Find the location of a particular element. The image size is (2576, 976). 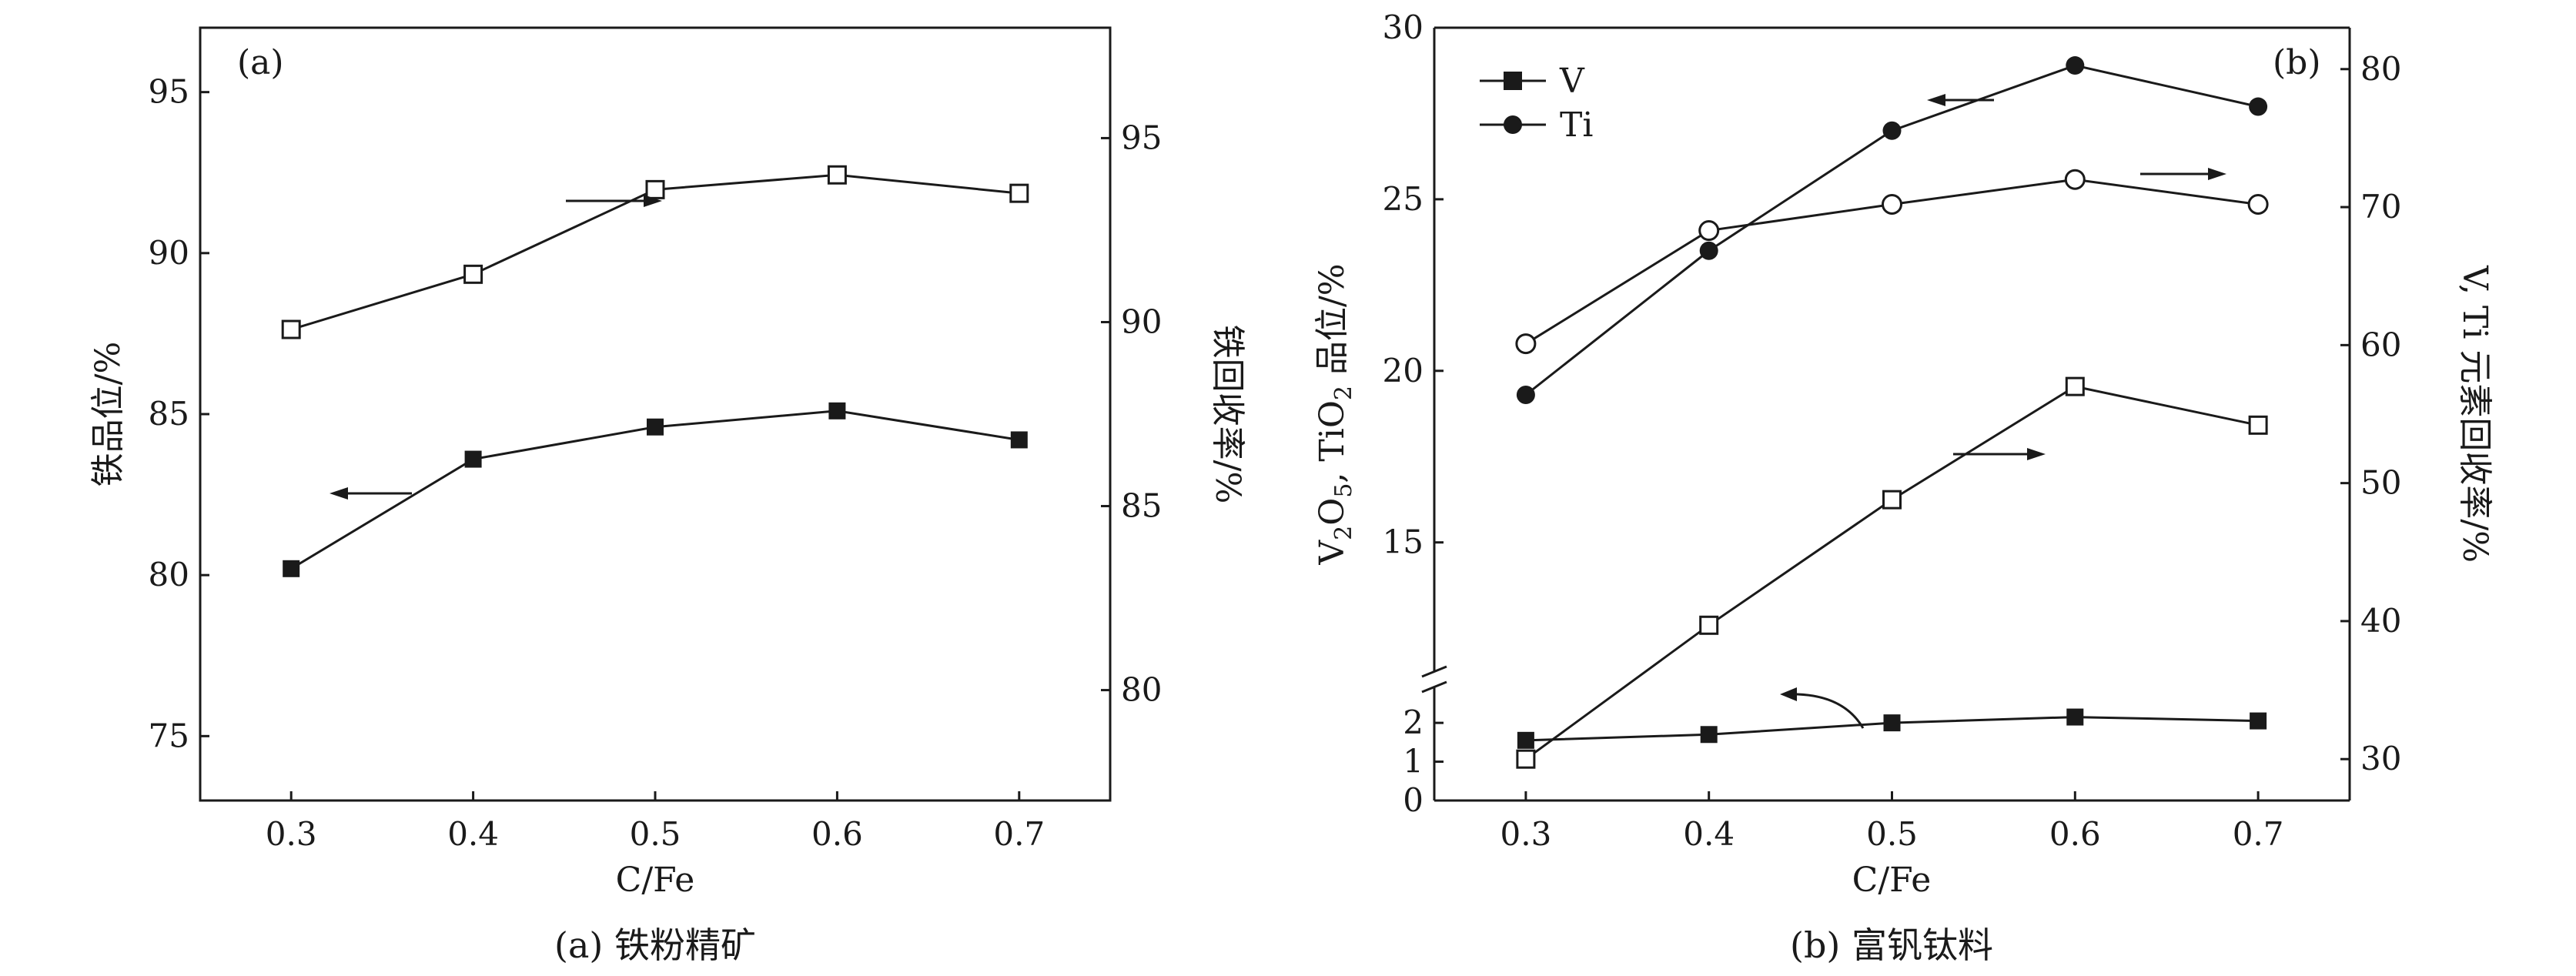

panel-a-label: (a) is located at coordinates (261, 63).